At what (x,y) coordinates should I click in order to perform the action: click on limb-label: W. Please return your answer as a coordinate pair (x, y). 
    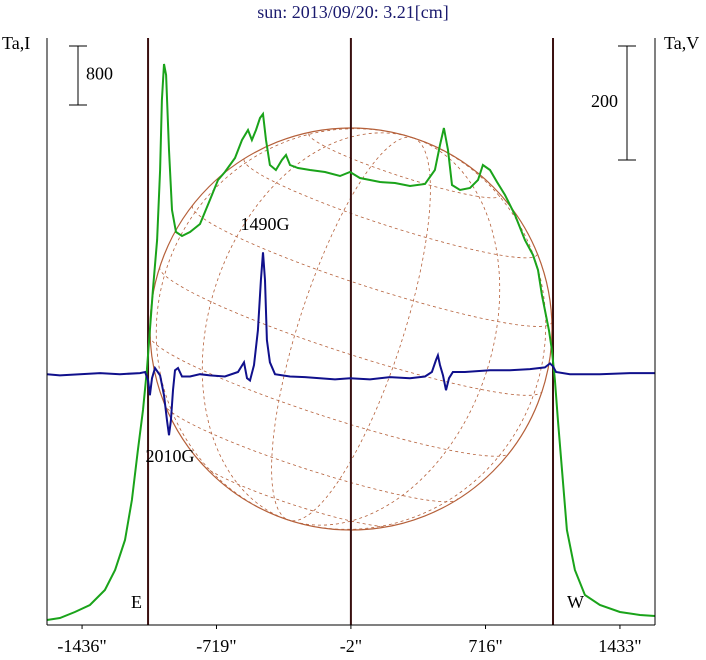
    Looking at the image, I should click on (575, 602).